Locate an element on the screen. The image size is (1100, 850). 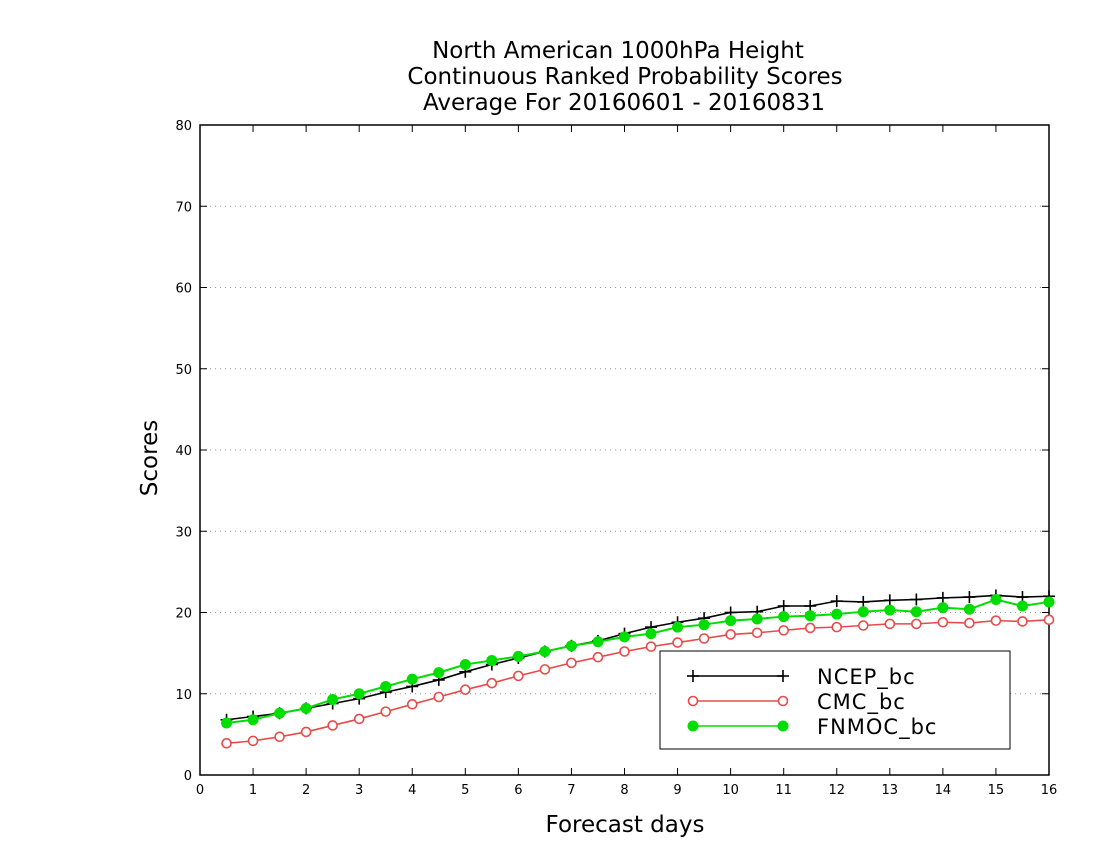
x-tick-label: 14 is located at coordinates (943, 790).